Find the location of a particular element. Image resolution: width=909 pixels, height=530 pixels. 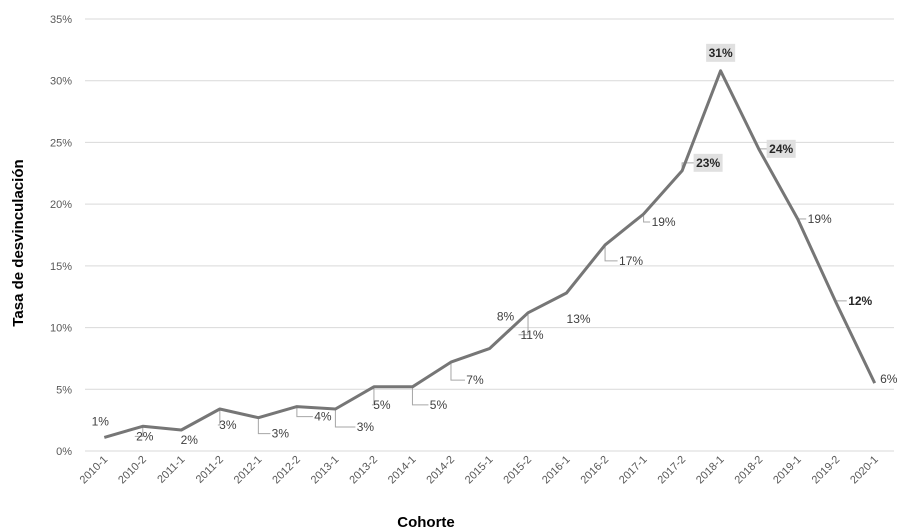

x-tick-label: 2013-2 is located at coordinates (363, 470).